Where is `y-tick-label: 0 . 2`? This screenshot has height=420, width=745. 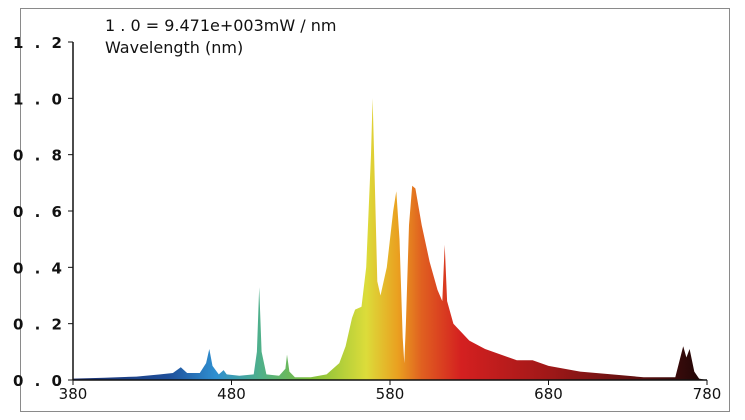 y-tick-label: 0 . 2 is located at coordinates (39, 325).